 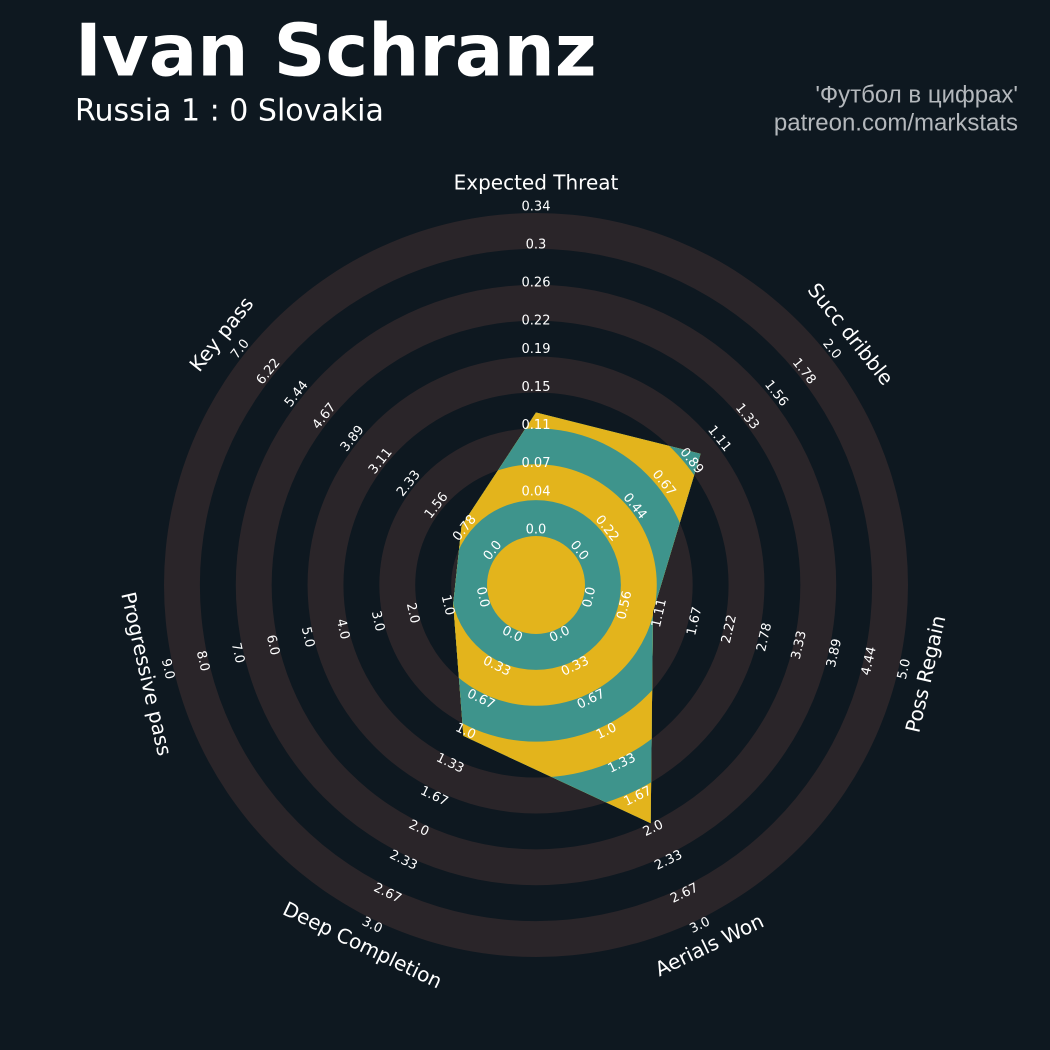 I want to click on tick-label: 0.15, so click(x=536, y=387).